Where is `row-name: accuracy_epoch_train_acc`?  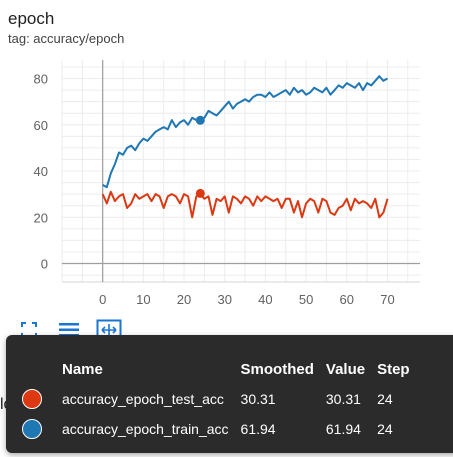 row-name: accuracy_epoch_train_acc is located at coordinates (145, 429).